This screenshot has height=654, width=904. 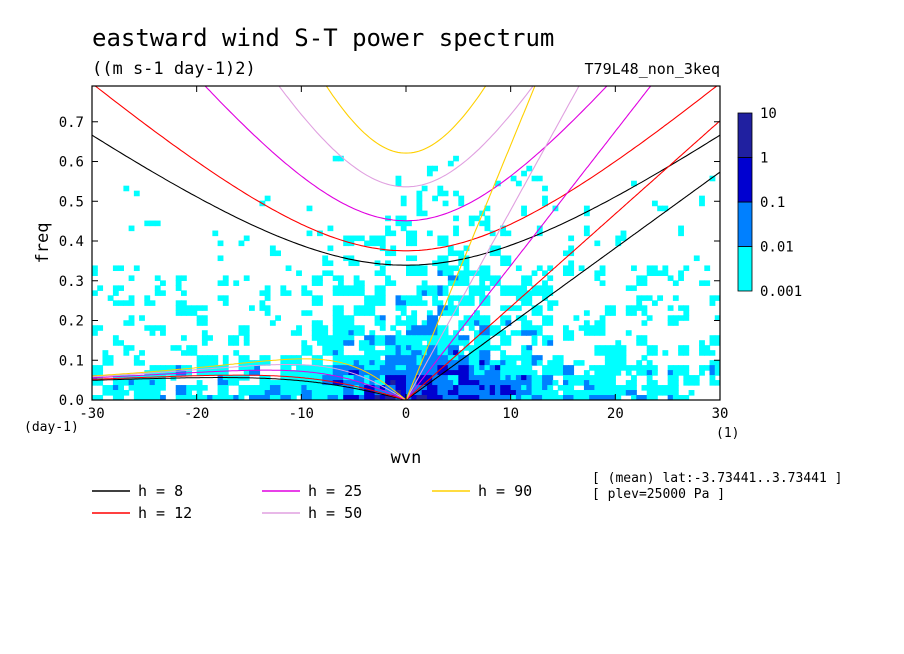 I want to click on y-tick-label: 0.1, so click(x=71, y=361).